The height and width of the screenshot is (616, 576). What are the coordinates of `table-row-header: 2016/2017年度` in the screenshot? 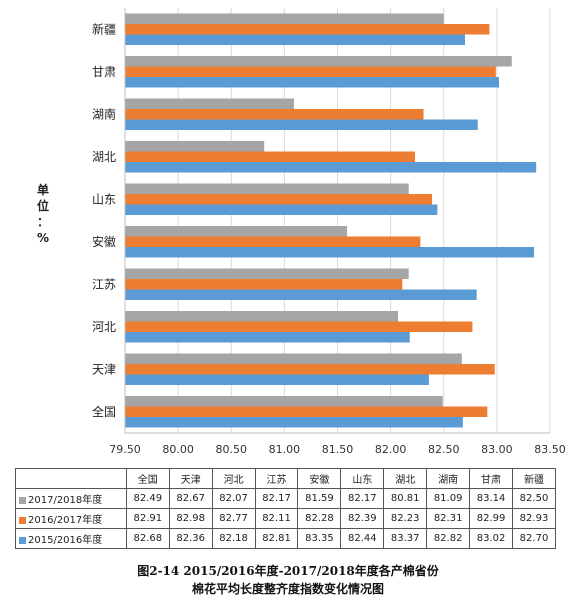 It's located at (71, 518).